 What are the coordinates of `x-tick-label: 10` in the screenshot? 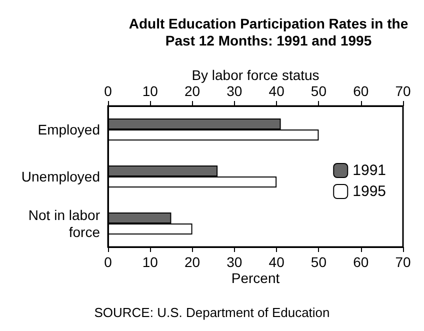 It's located at (150, 262).